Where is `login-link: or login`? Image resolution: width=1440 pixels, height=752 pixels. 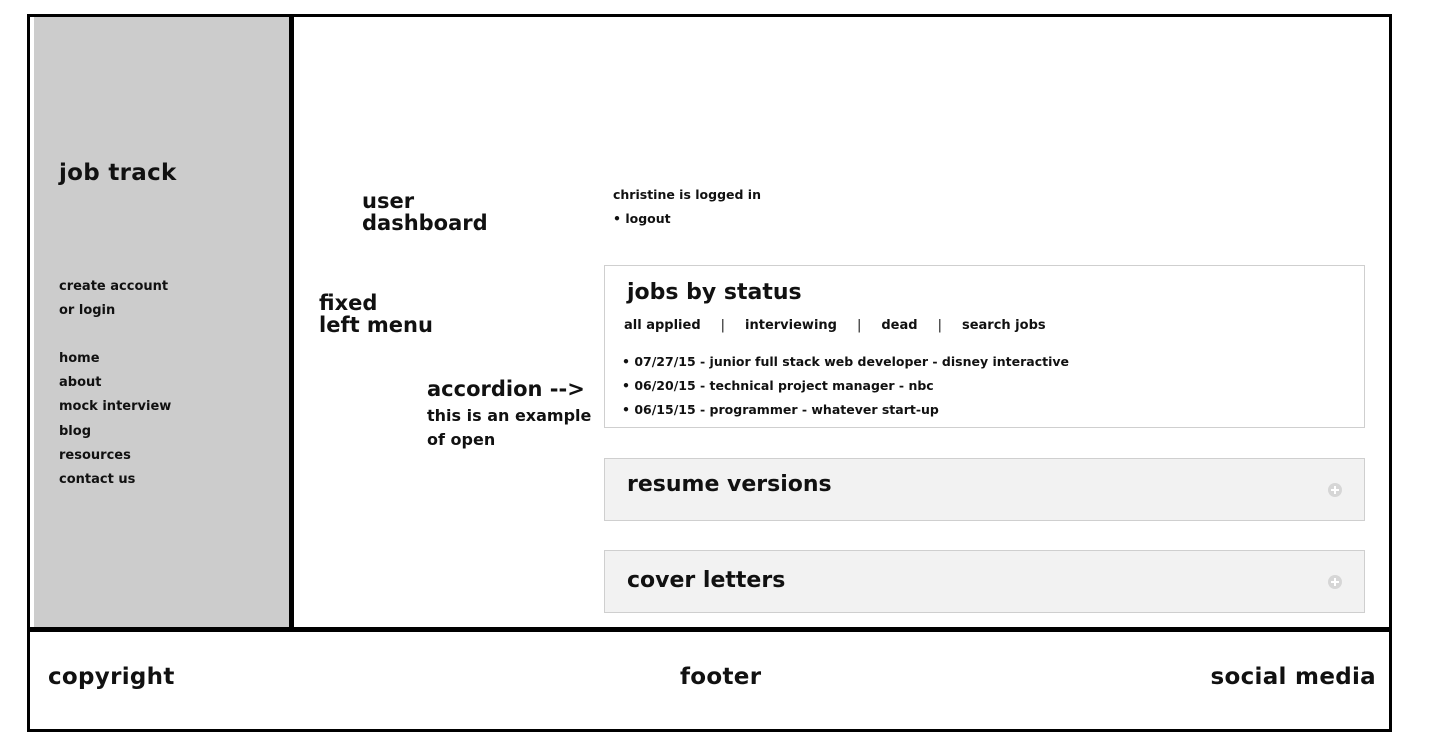
login-link: or login is located at coordinates (87, 311).